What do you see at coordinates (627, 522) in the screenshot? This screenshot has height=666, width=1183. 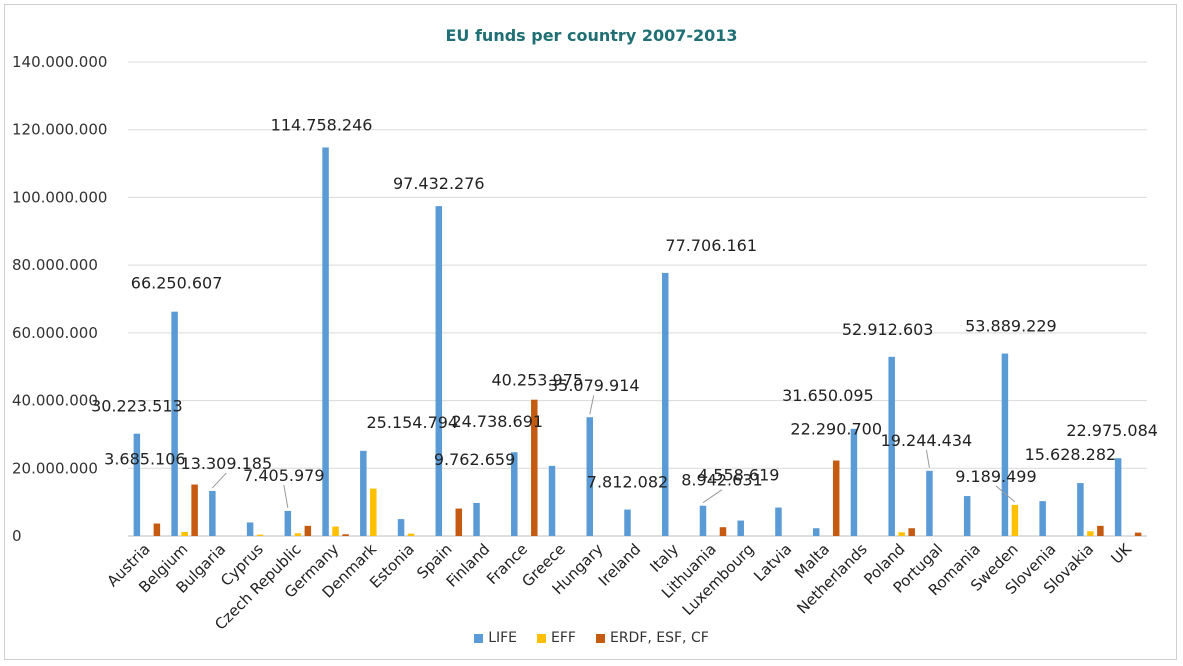 I see `bar-life-ireland` at bounding box center [627, 522].